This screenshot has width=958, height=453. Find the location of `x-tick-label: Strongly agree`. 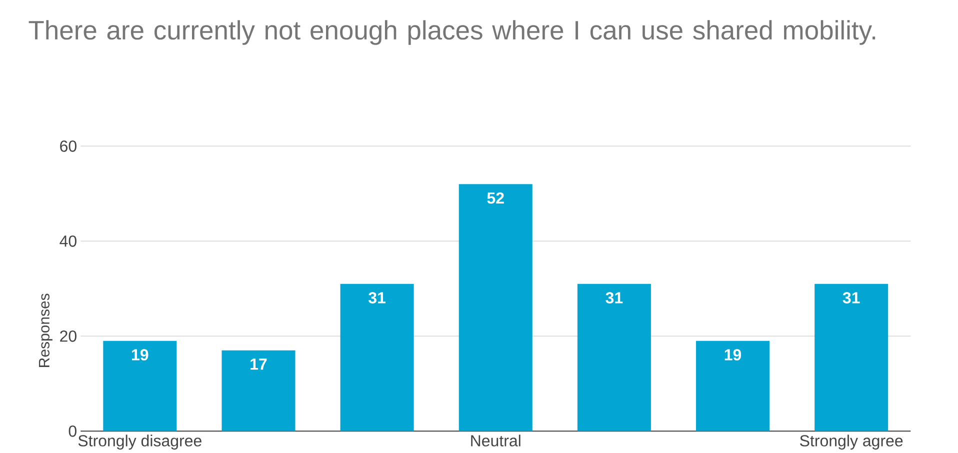

x-tick-label: Strongly agree is located at coordinates (851, 442).